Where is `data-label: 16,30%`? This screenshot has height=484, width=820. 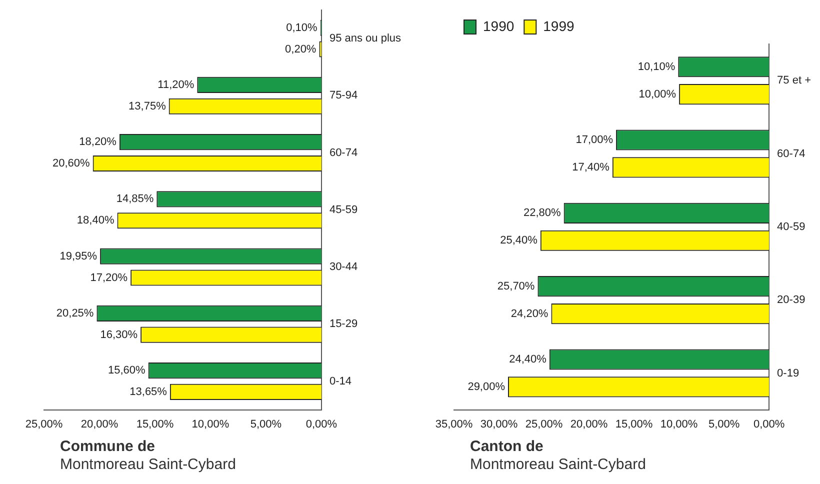
data-label: 16,30% is located at coordinates (119, 334).